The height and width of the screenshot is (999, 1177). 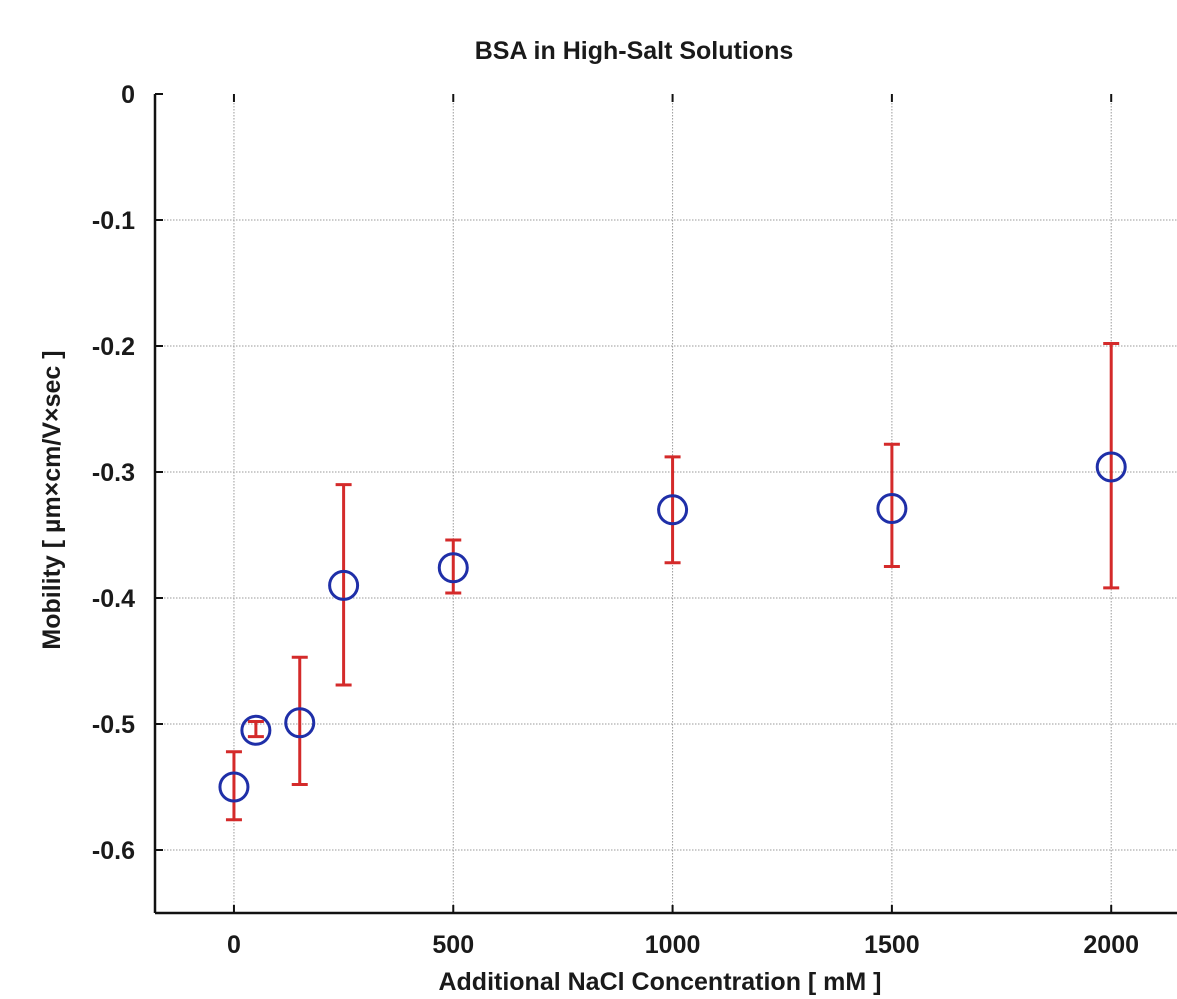 I want to click on x-tick-labels: 0 500 1000 1500 2000, so click(x=683, y=945).